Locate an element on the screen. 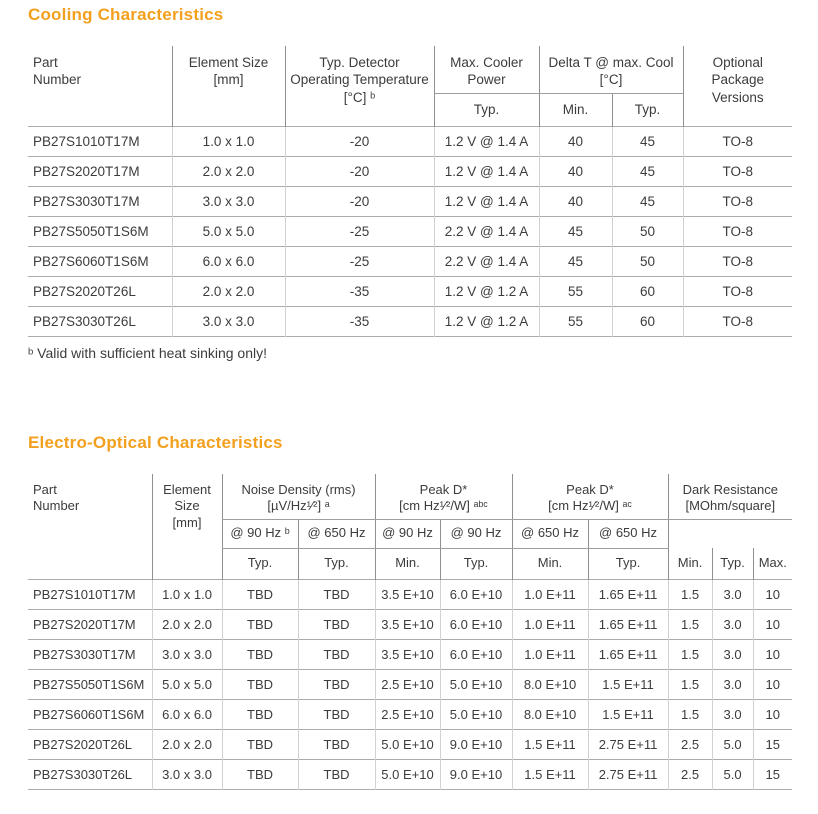  cell: 2.5 E+10 is located at coordinates (407, 714).